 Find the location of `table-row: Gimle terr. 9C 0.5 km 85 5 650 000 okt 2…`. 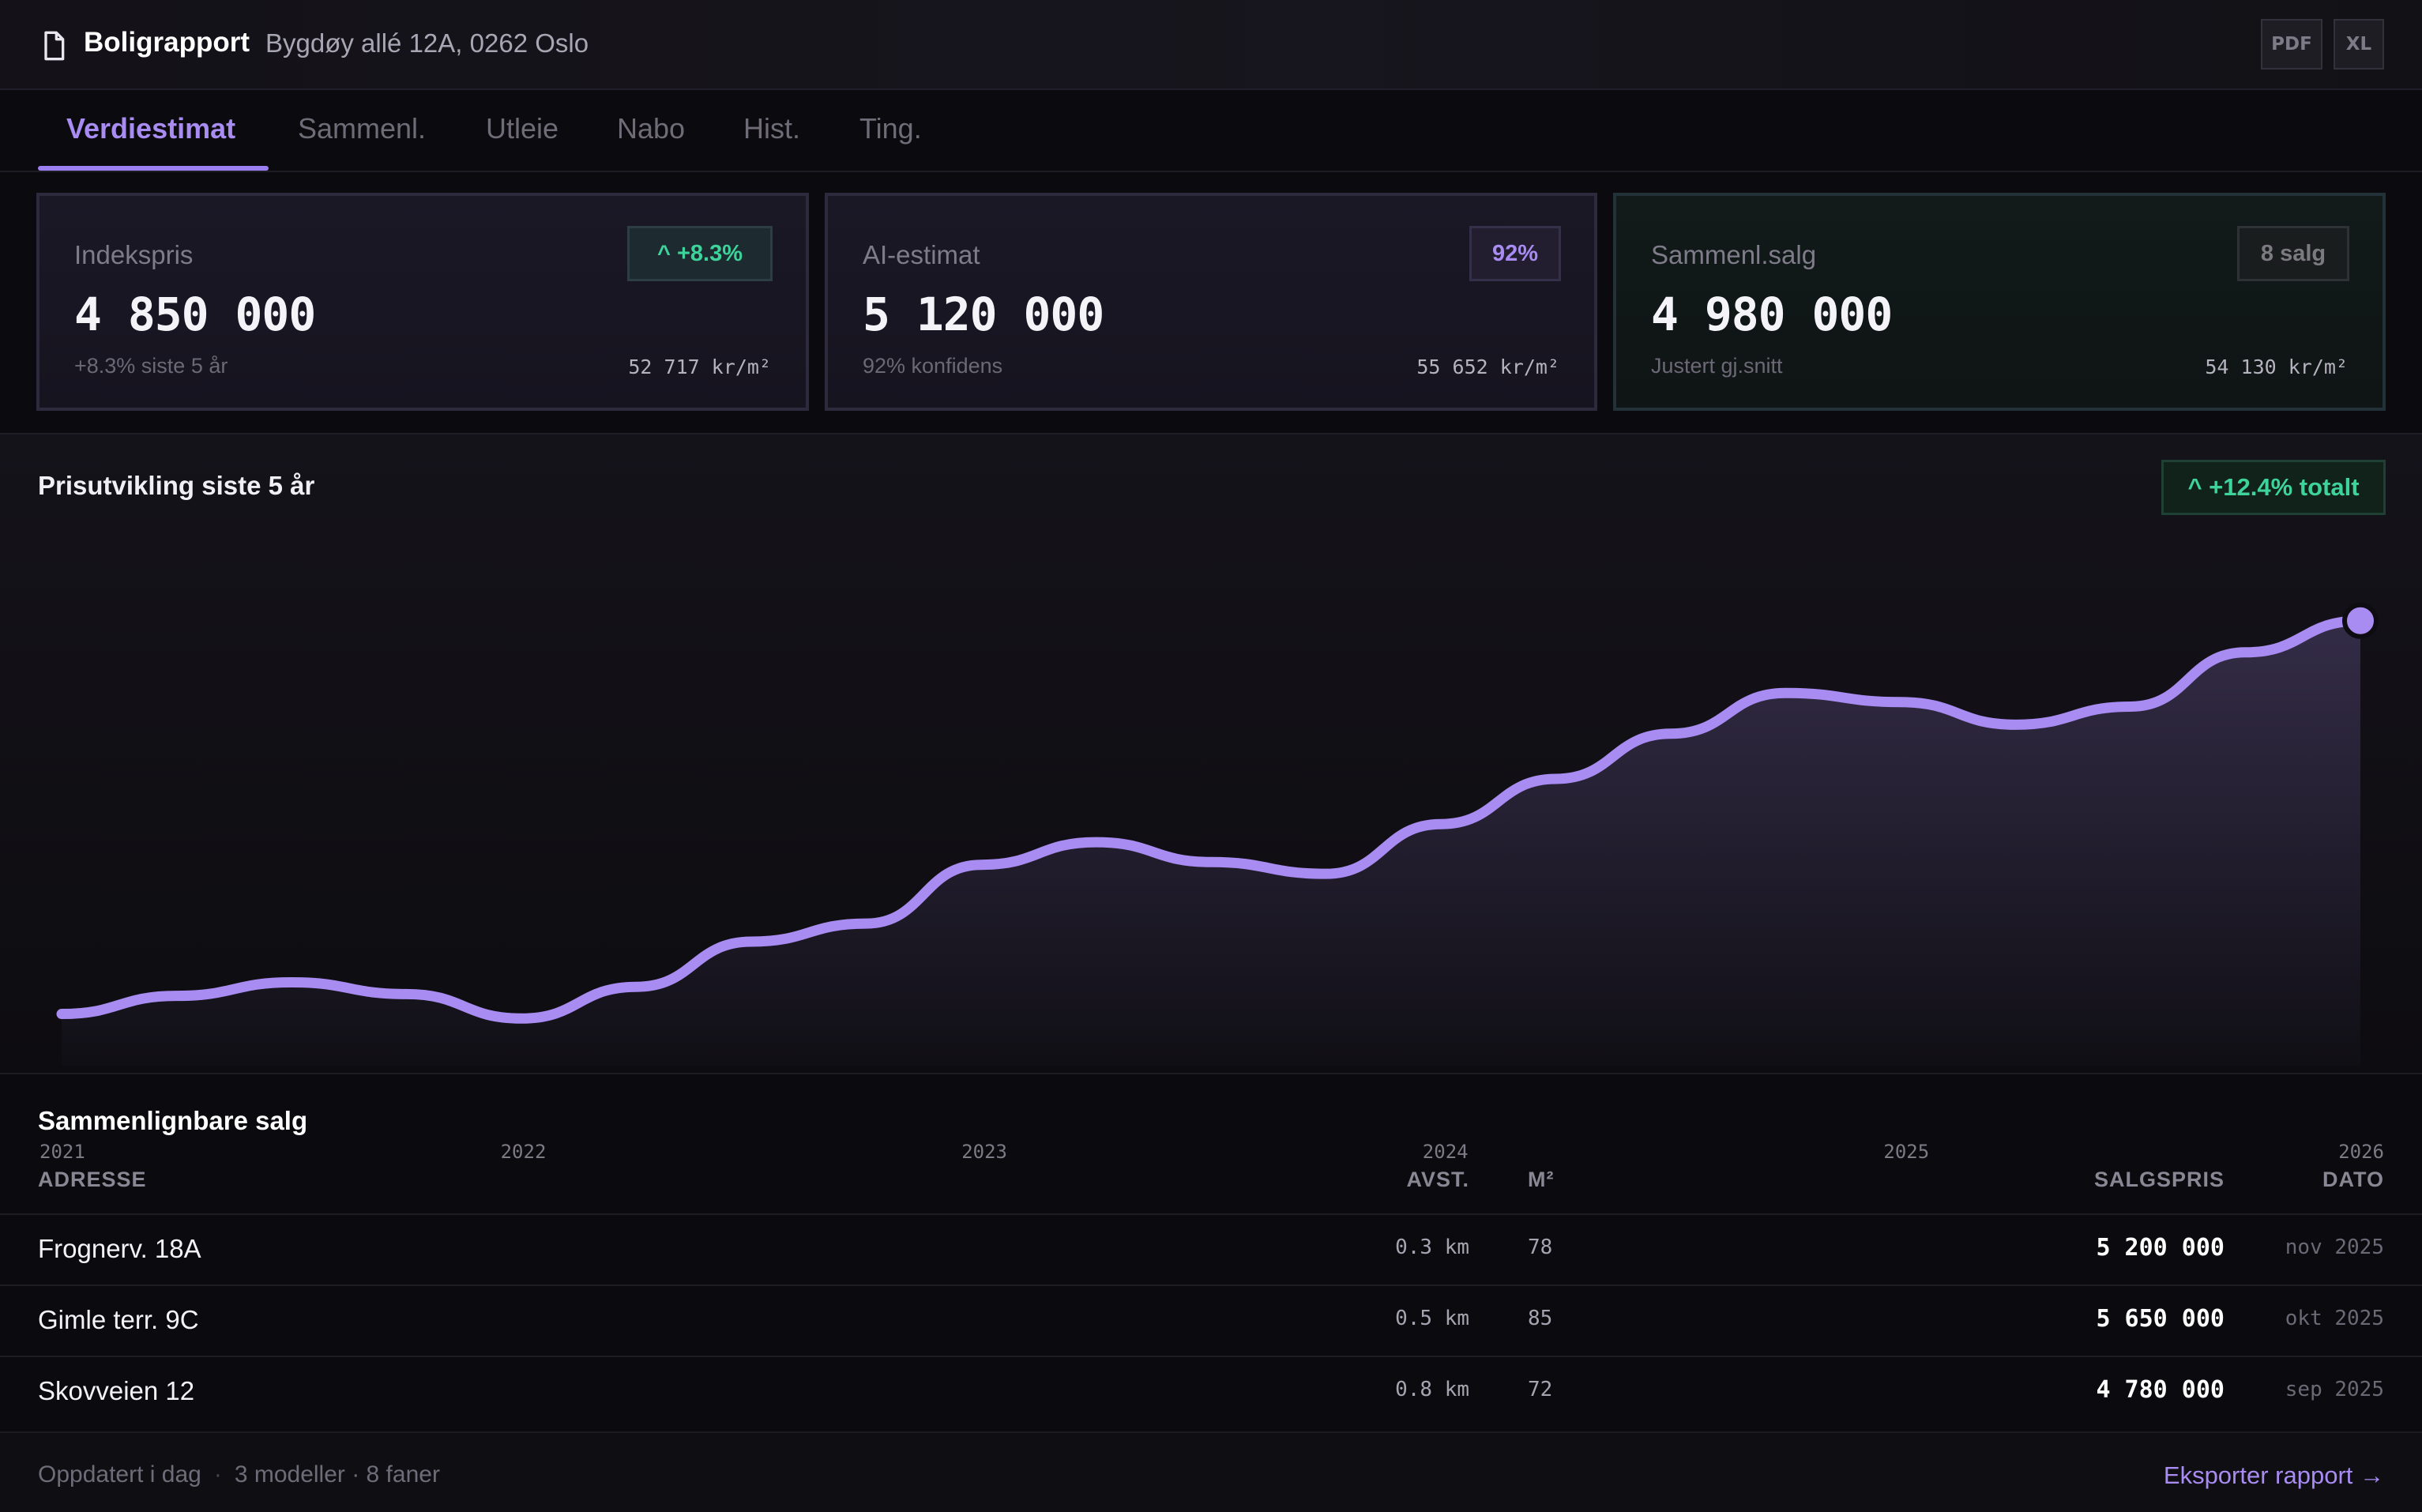

table-row: Gimle terr. 9C 0.5 km 85 5 650 000 okt 2… is located at coordinates (1211, 1320).